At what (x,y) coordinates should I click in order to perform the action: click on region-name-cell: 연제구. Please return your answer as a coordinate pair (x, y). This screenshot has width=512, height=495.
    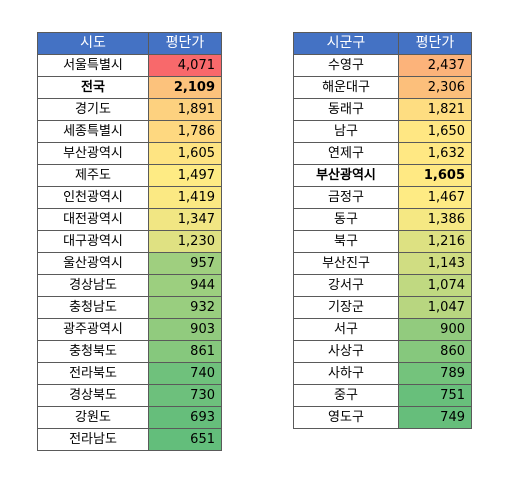
    Looking at the image, I should click on (346, 153).